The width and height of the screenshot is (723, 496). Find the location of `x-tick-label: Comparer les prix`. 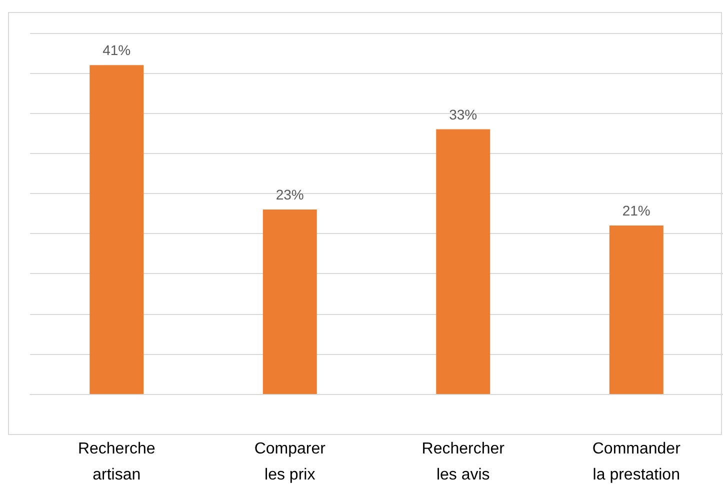

x-tick-label: Comparer les prix is located at coordinates (290, 462).